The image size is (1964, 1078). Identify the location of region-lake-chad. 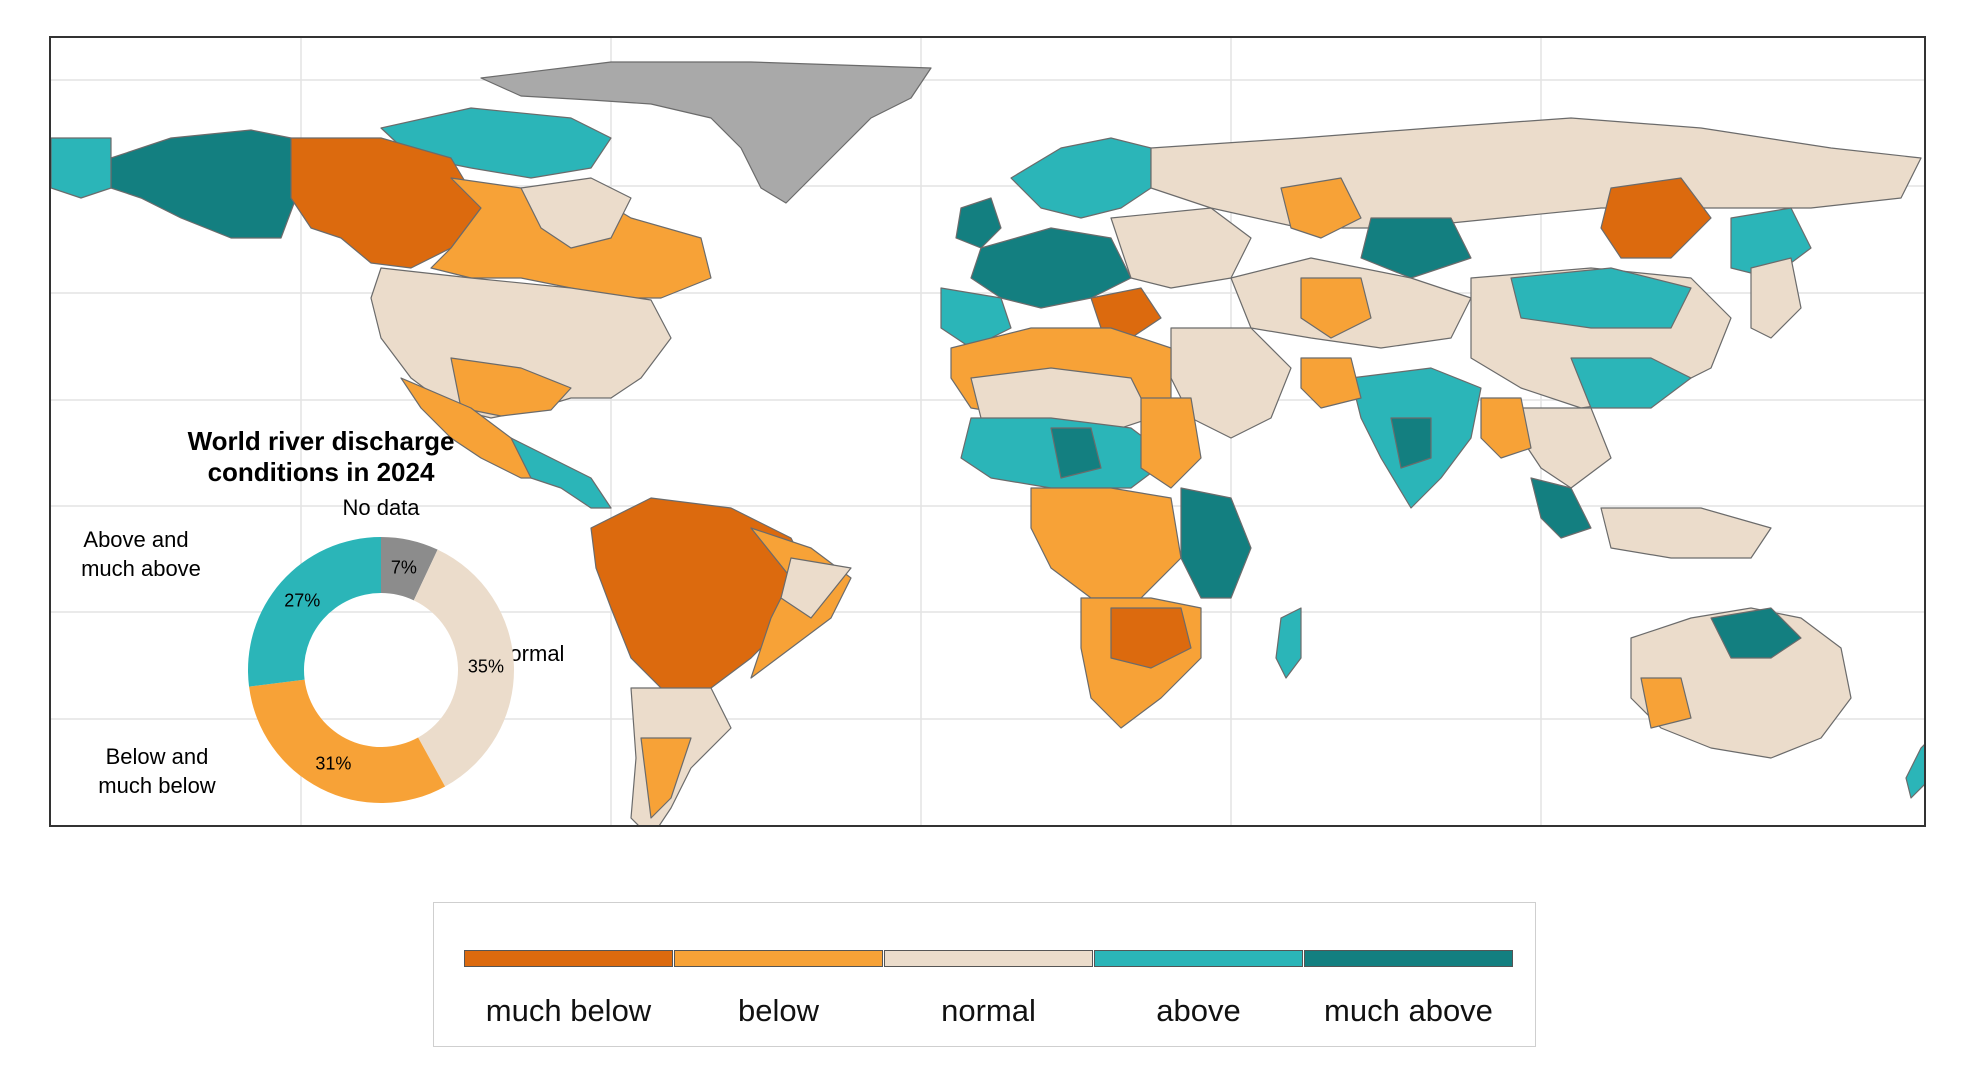
(1076, 453).